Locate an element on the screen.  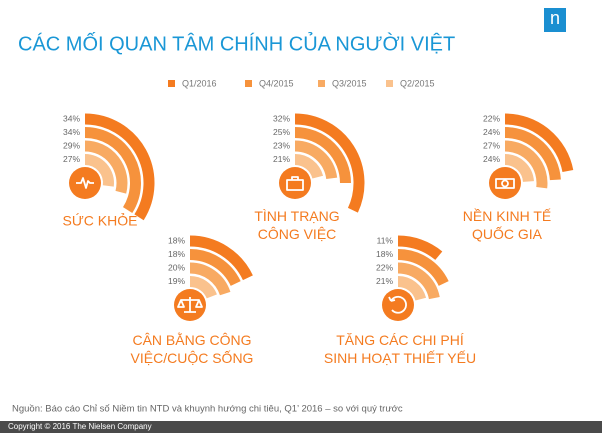
footer-bar is located at coordinates (301, 427).